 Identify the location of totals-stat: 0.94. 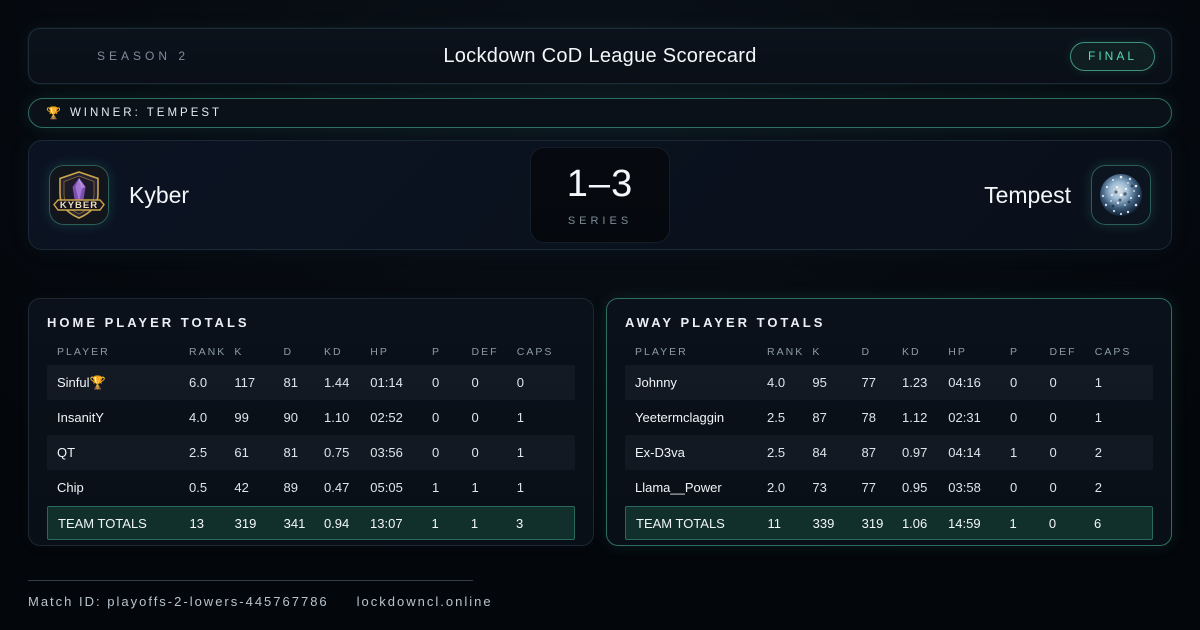
(336, 523).